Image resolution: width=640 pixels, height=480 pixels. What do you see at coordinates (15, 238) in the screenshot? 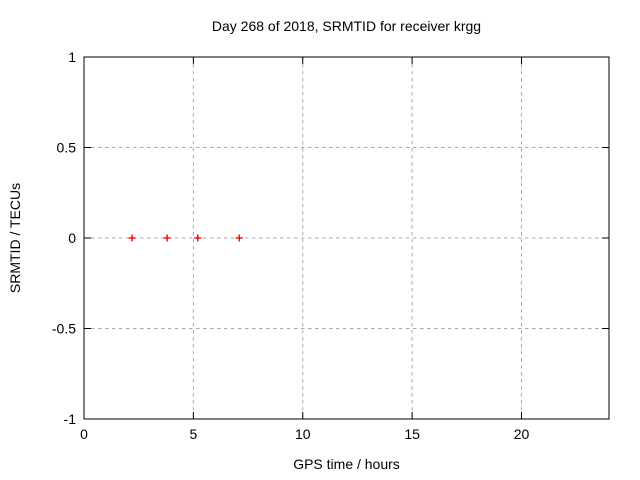
I see `y-axis-label: SRMTID / TECUs` at bounding box center [15, 238].